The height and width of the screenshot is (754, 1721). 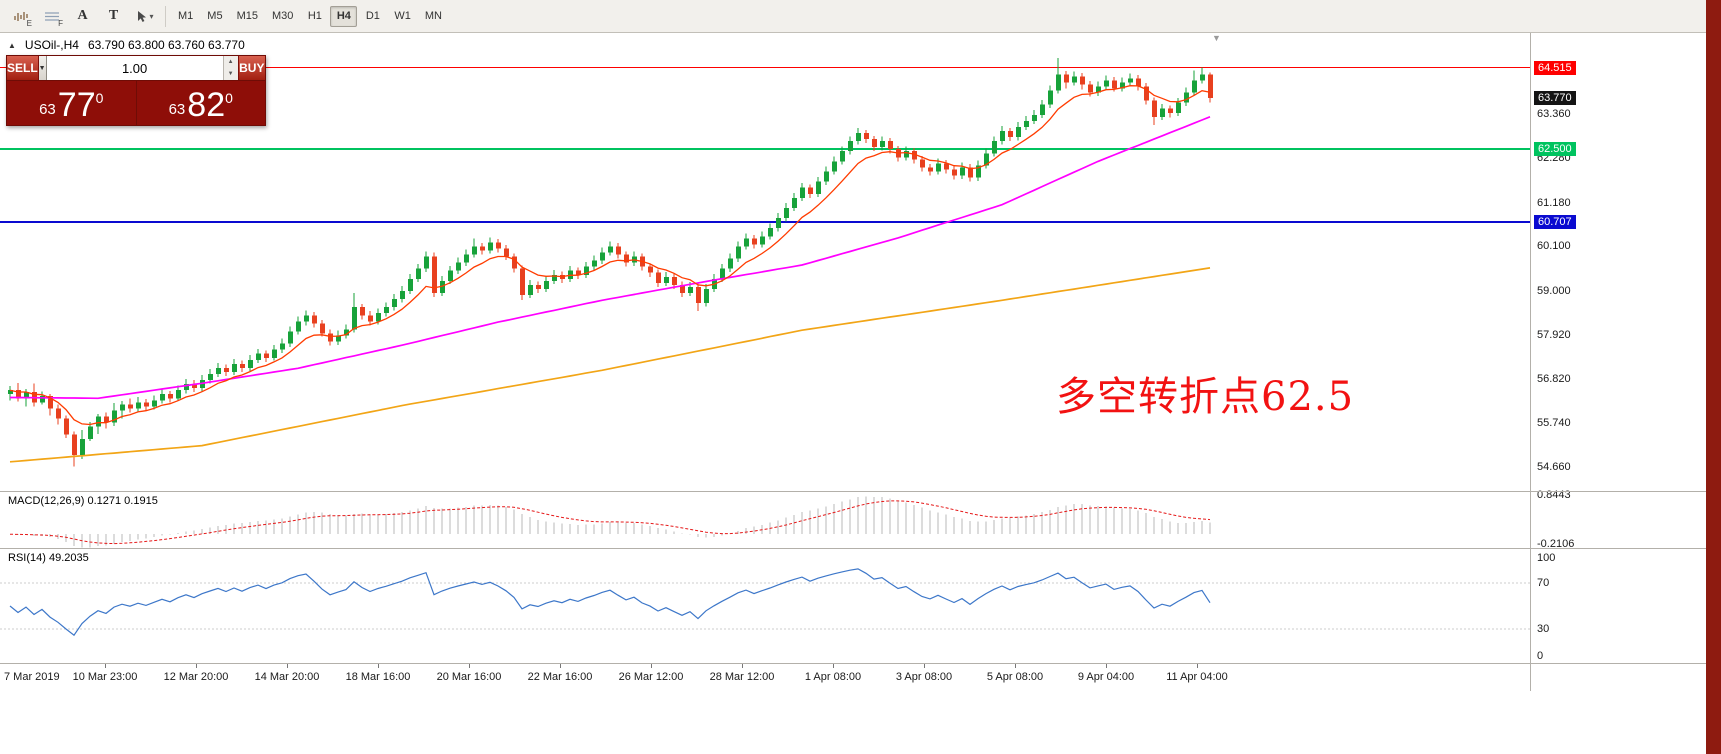 I want to click on price-tag-63.770: 63.770, so click(x=1555, y=97).